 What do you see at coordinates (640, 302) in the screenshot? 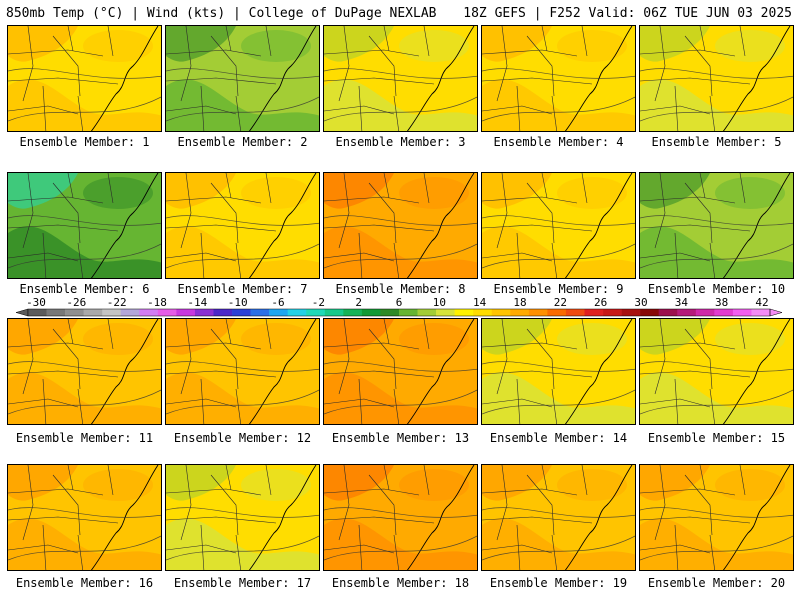
I see `colorbar-tick-label: 30` at bounding box center [640, 302].